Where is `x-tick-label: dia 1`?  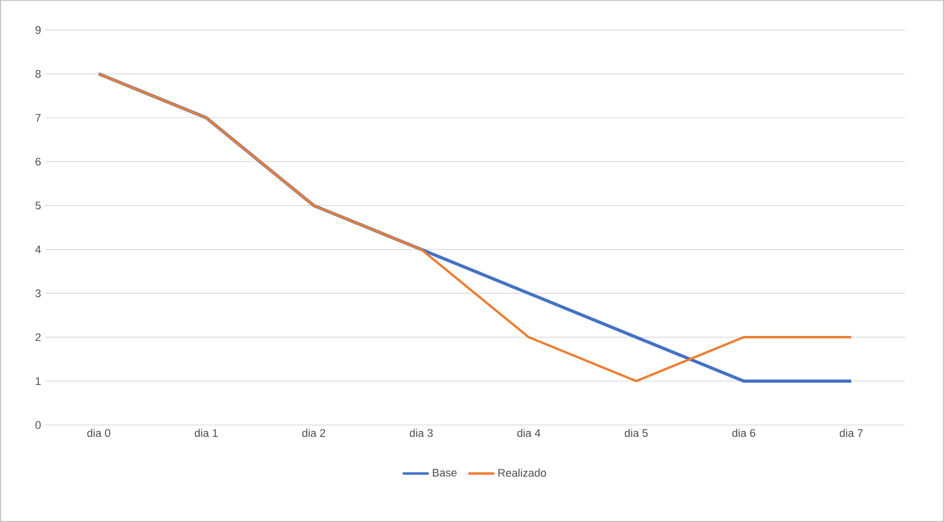 x-tick-label: dia 1 is located at coordinates (206, 432).